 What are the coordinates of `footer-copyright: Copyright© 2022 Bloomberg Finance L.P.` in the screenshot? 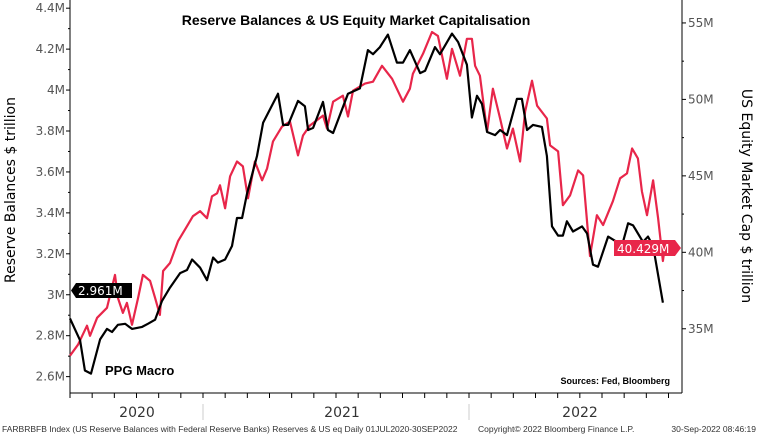 It's located at (556, 429).